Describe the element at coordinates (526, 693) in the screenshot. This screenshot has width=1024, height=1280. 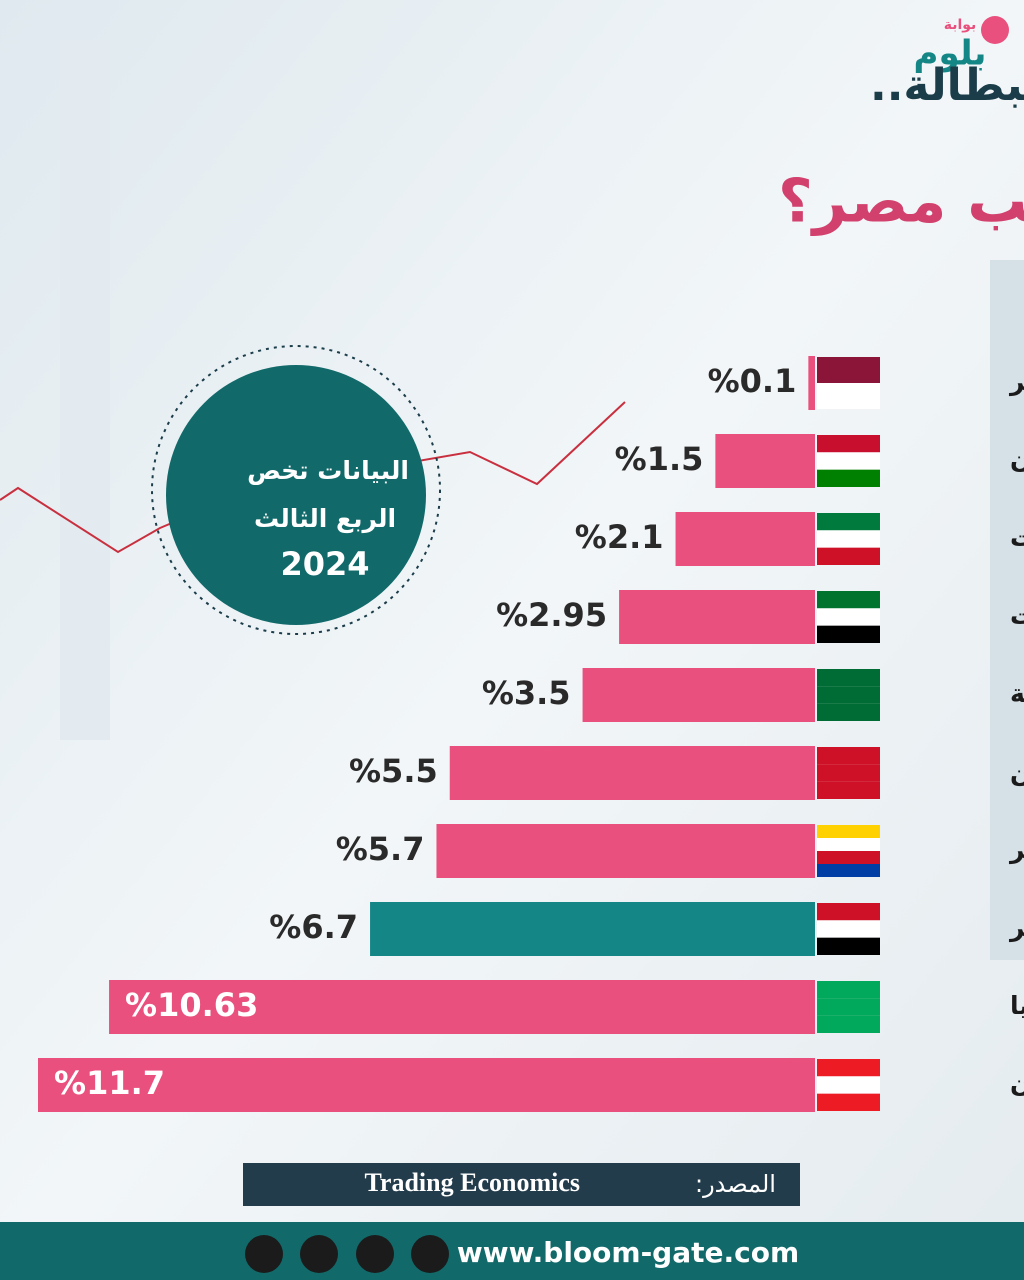
I see `value-label: %3.5` at that location.